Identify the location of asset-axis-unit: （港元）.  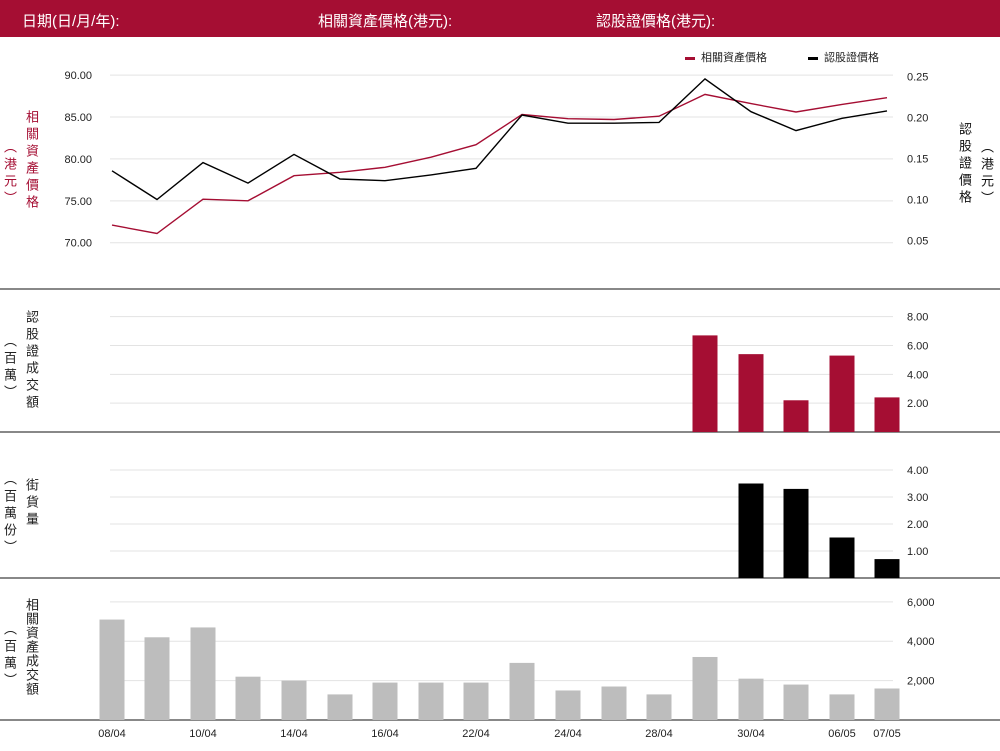
(9, 174).